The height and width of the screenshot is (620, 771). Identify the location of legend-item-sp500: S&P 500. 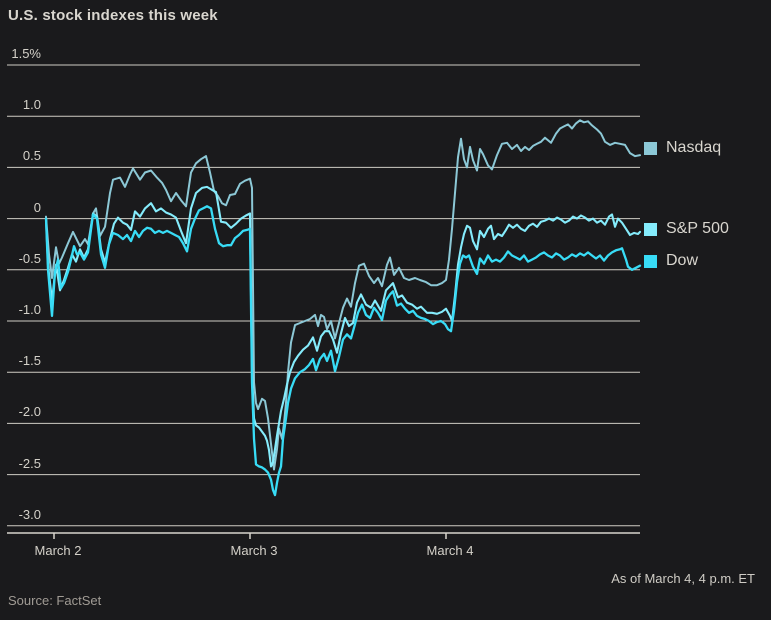
(686, 229).